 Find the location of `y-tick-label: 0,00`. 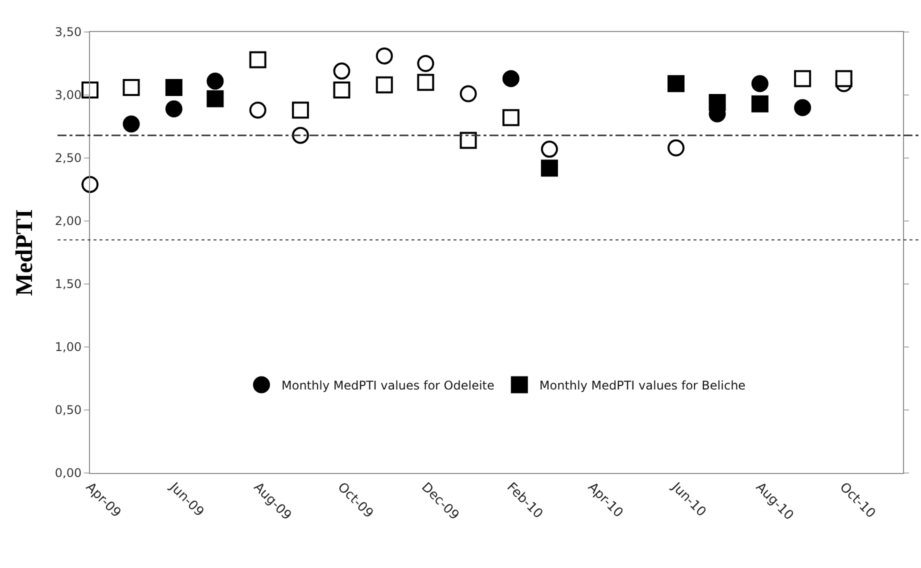

y-tick-label: 0,00 is located at coordinates (68, 473).